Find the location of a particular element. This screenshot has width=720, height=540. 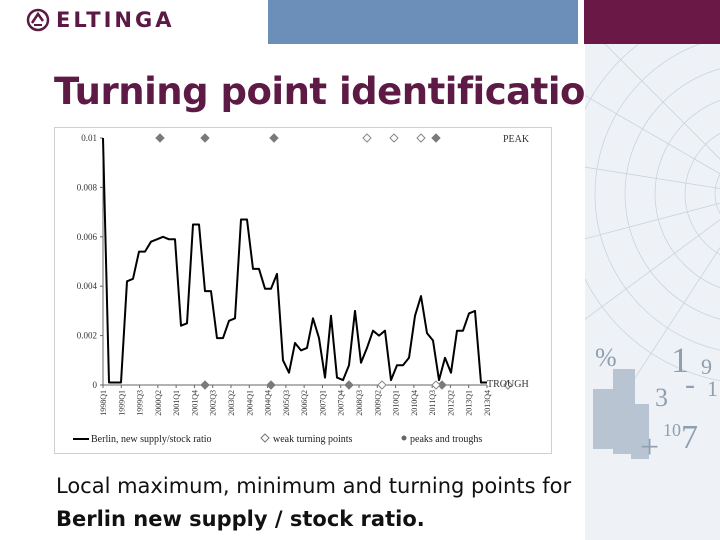

legend-filled-marker-icon is located at coordinates (404, 438).